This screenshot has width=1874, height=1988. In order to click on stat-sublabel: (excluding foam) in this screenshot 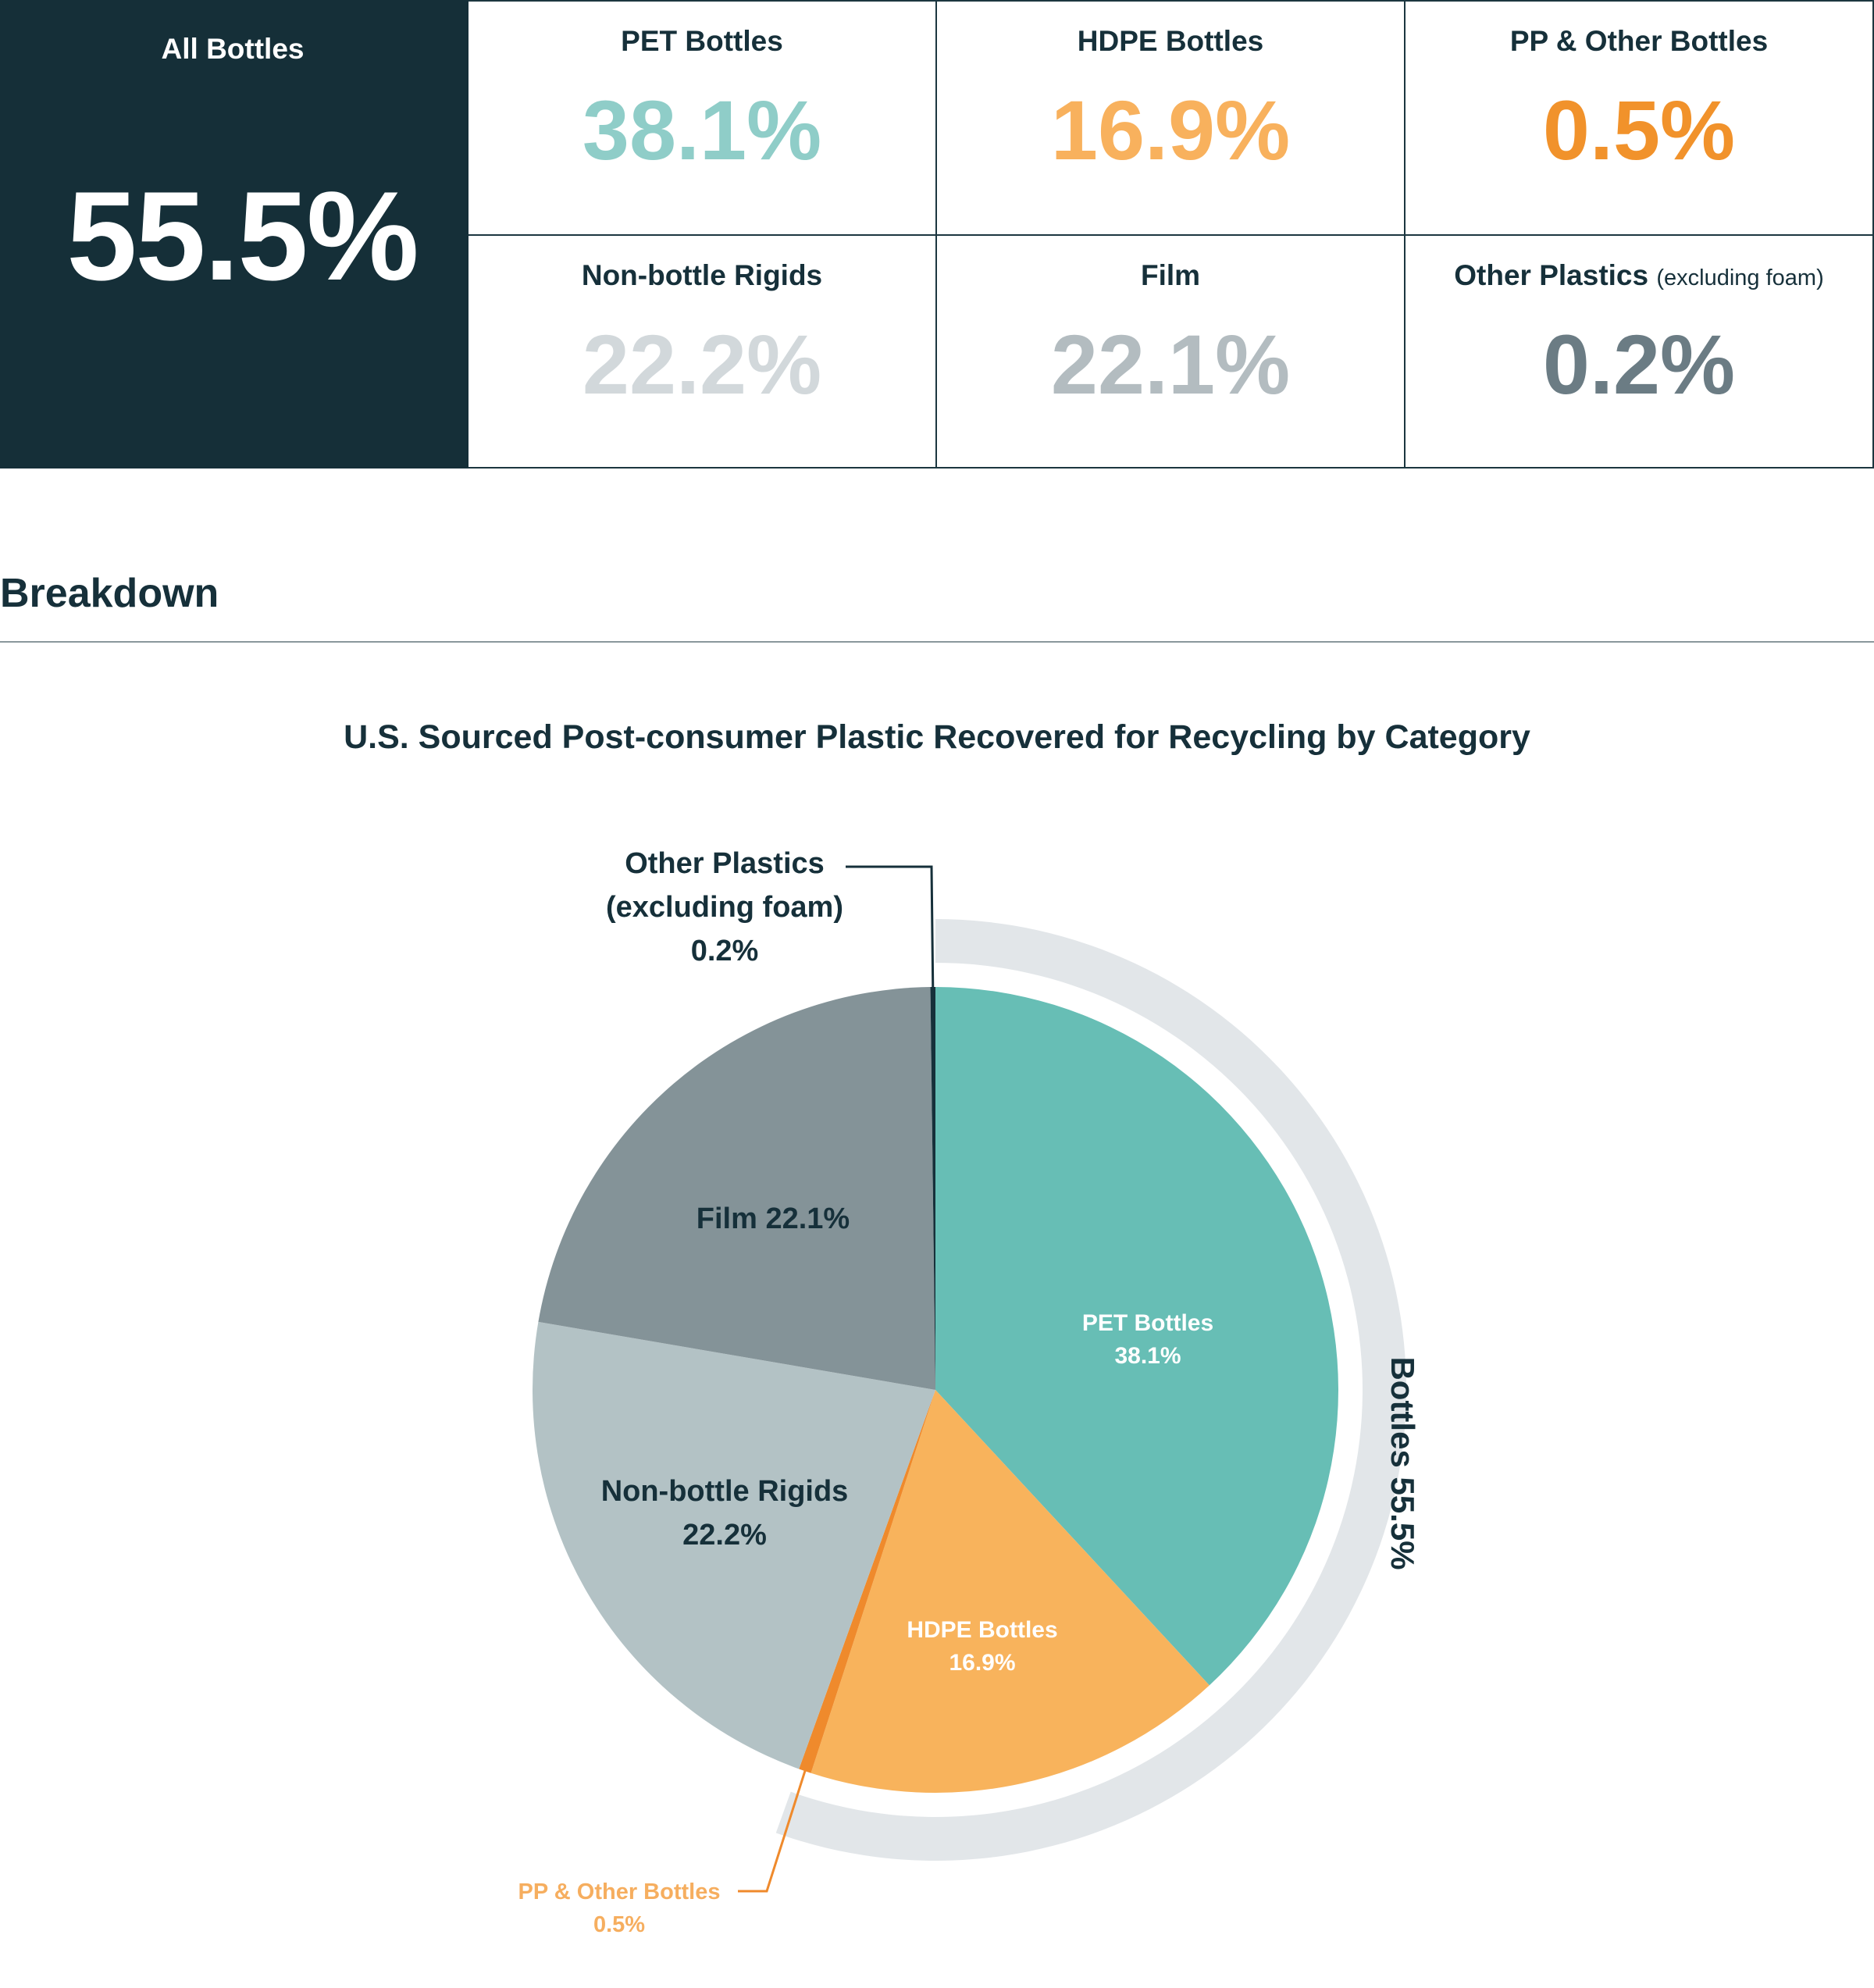, I will do `click(1740, 277)`.